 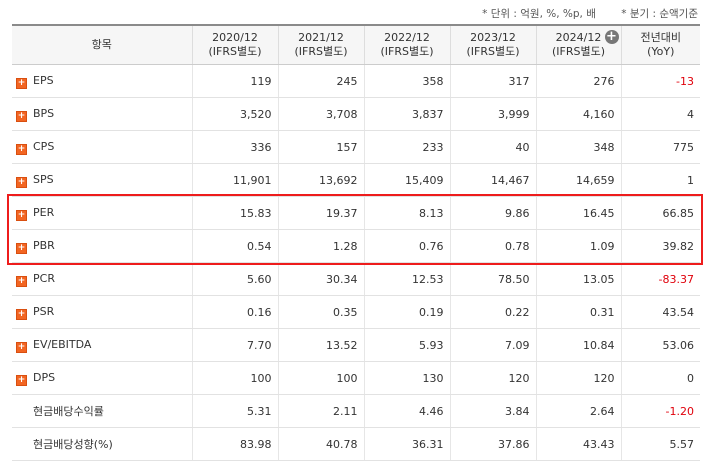 What do you see at coordinates (102, 411) in the screenshot?
I see `row-label-cell: 현금배당수익률` at bounding box center [102, 411].